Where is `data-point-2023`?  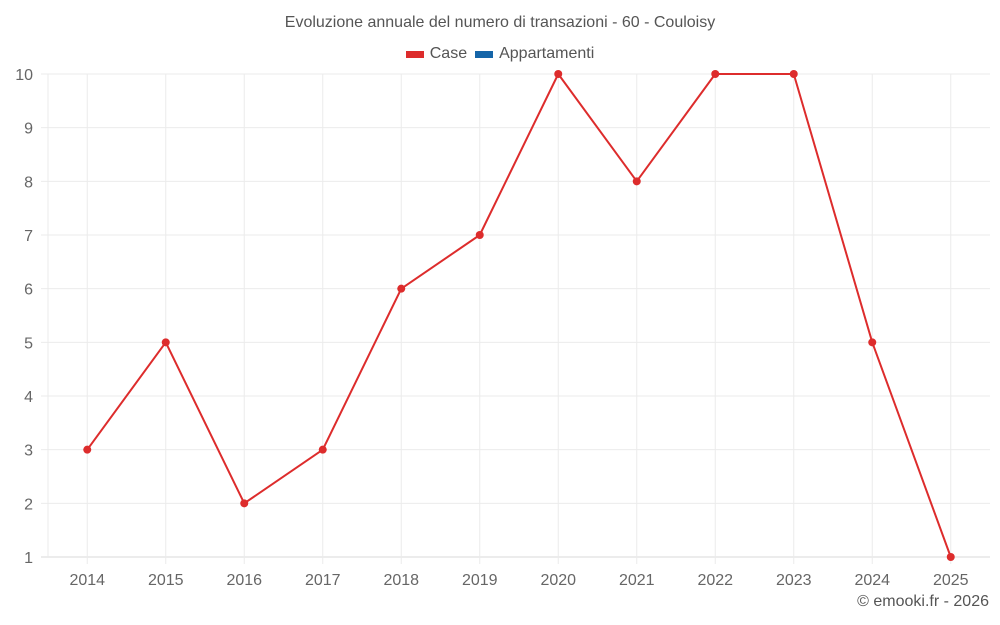 data-point-2023 is located at coordinates (793, 74).